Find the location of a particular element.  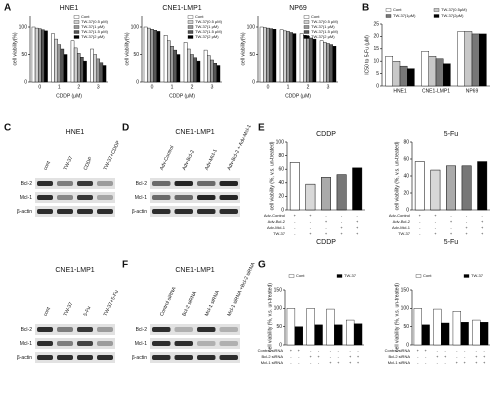

panel-label: D is located at coordinates (125, 128).